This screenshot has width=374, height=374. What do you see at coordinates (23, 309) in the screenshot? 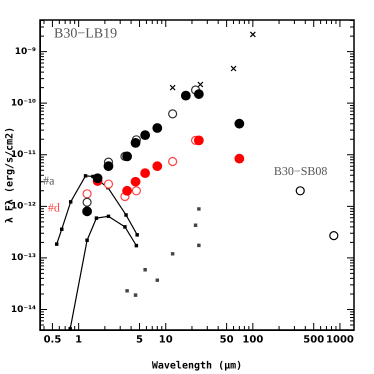
I see `y-tick-label: 10⁻¹⁴` at bounding box center [23, 309].